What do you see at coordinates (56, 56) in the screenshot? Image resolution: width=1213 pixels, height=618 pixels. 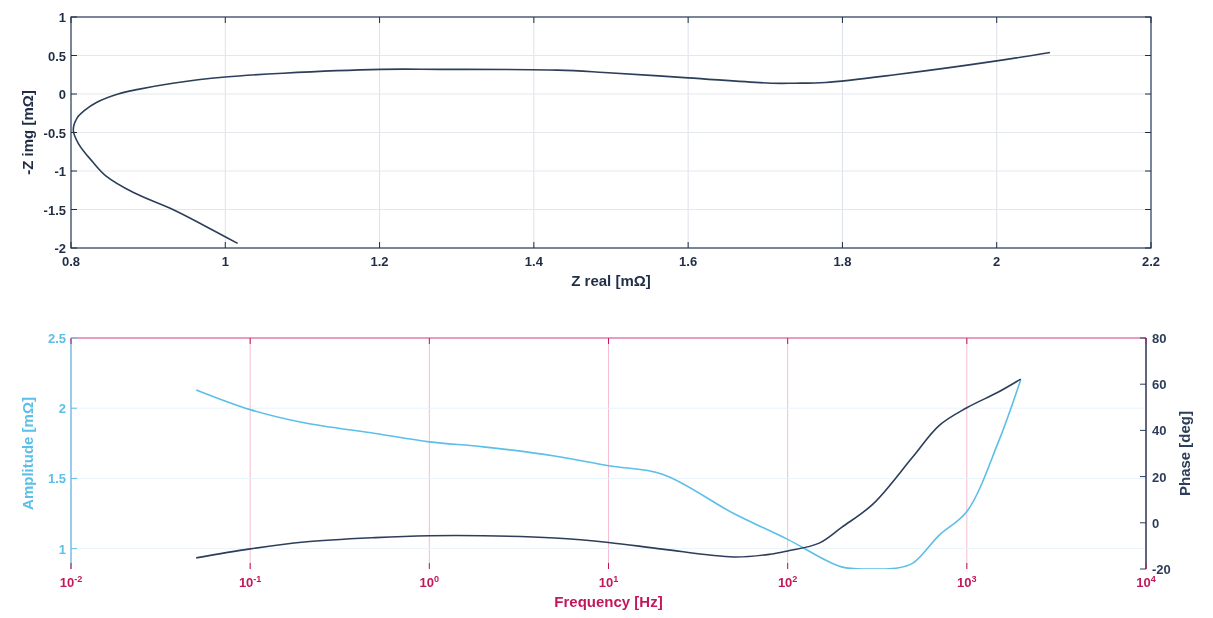 I see `y-tick-label: 0.5` at bounding box center [56, 56].